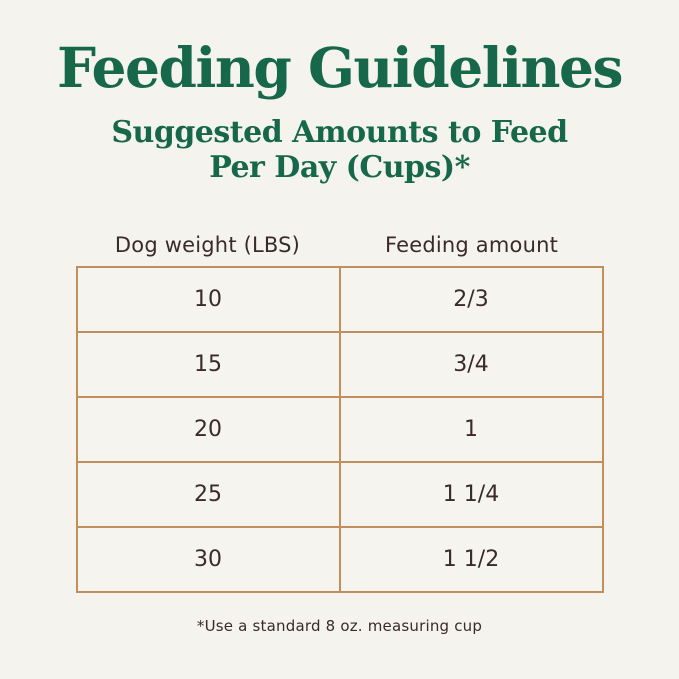 The height and width of the screenshot is (679, 679). I want to click on amount-cell: 2/3, so click(471, 300).